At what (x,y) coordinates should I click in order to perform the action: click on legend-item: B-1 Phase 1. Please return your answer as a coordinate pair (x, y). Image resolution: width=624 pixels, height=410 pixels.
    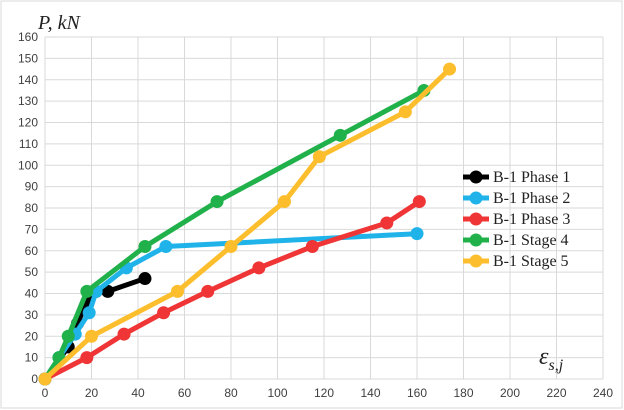
    Looking at the image, I should click on (516, 177).